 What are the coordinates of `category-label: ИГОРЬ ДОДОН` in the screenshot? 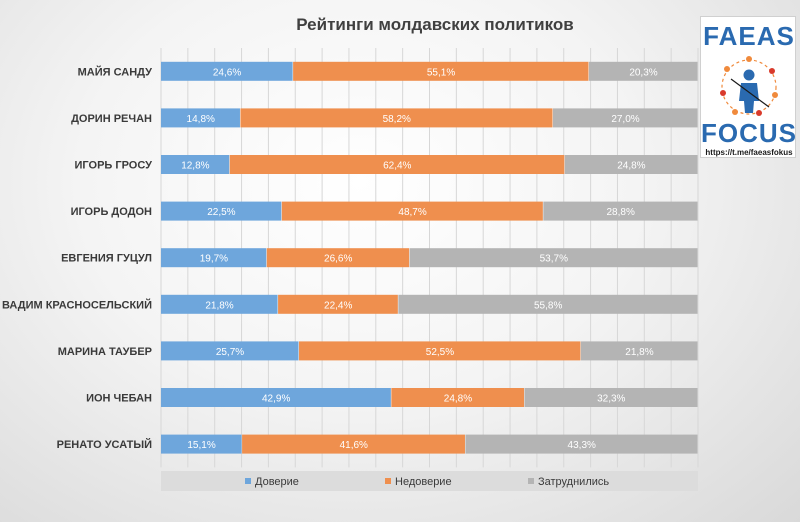 It's located at (111, 212).